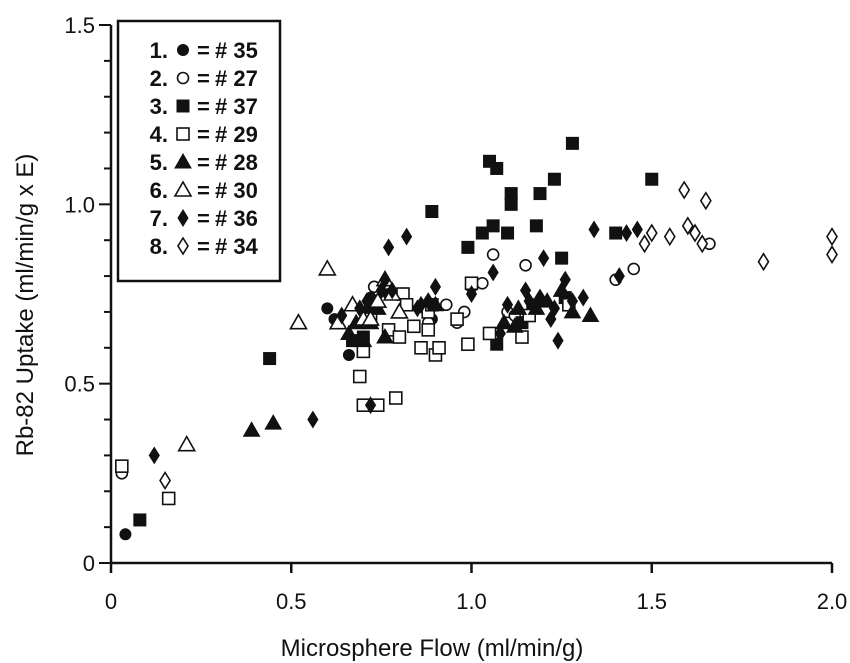 The image size is (850, 663). Describe the element at coordinates (199, 151) in the screenshot. I see `legend-box` at that location.